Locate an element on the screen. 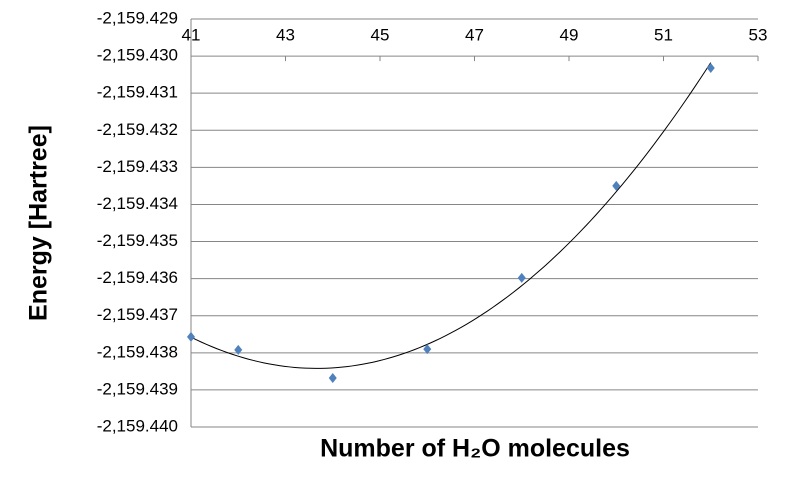  y-tick-label: -2,159.433 is located at coordinates (137, 166).